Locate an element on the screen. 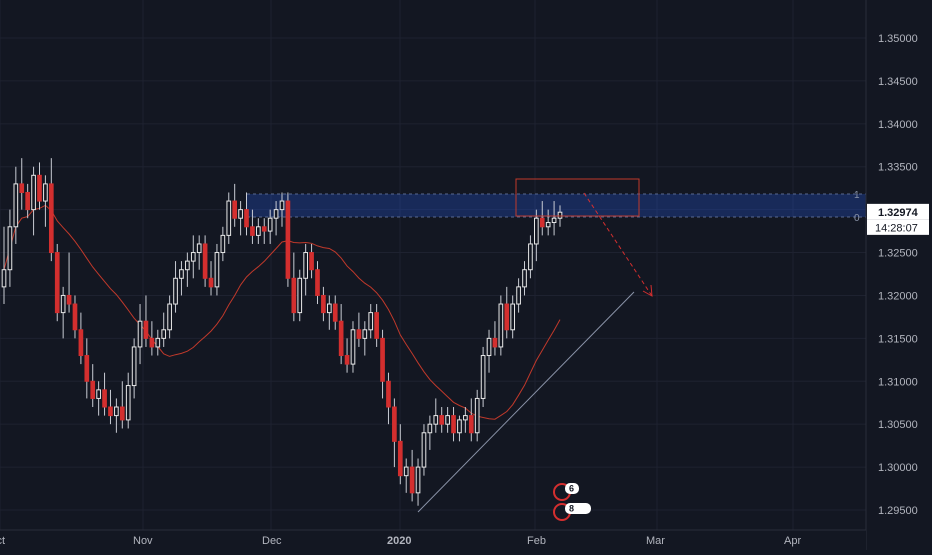  last-price-box is located at coordinates (898, 211).